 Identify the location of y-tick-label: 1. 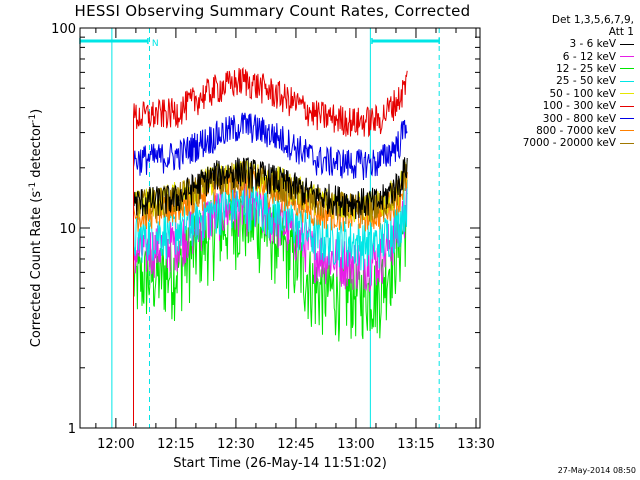
(72, 429).